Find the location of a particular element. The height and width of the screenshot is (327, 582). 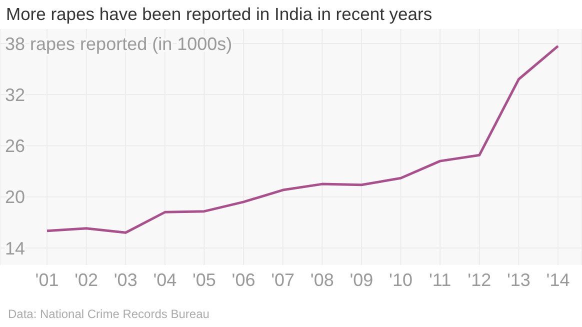

x-tick-label: '08 is located at coordinates (322, 280).